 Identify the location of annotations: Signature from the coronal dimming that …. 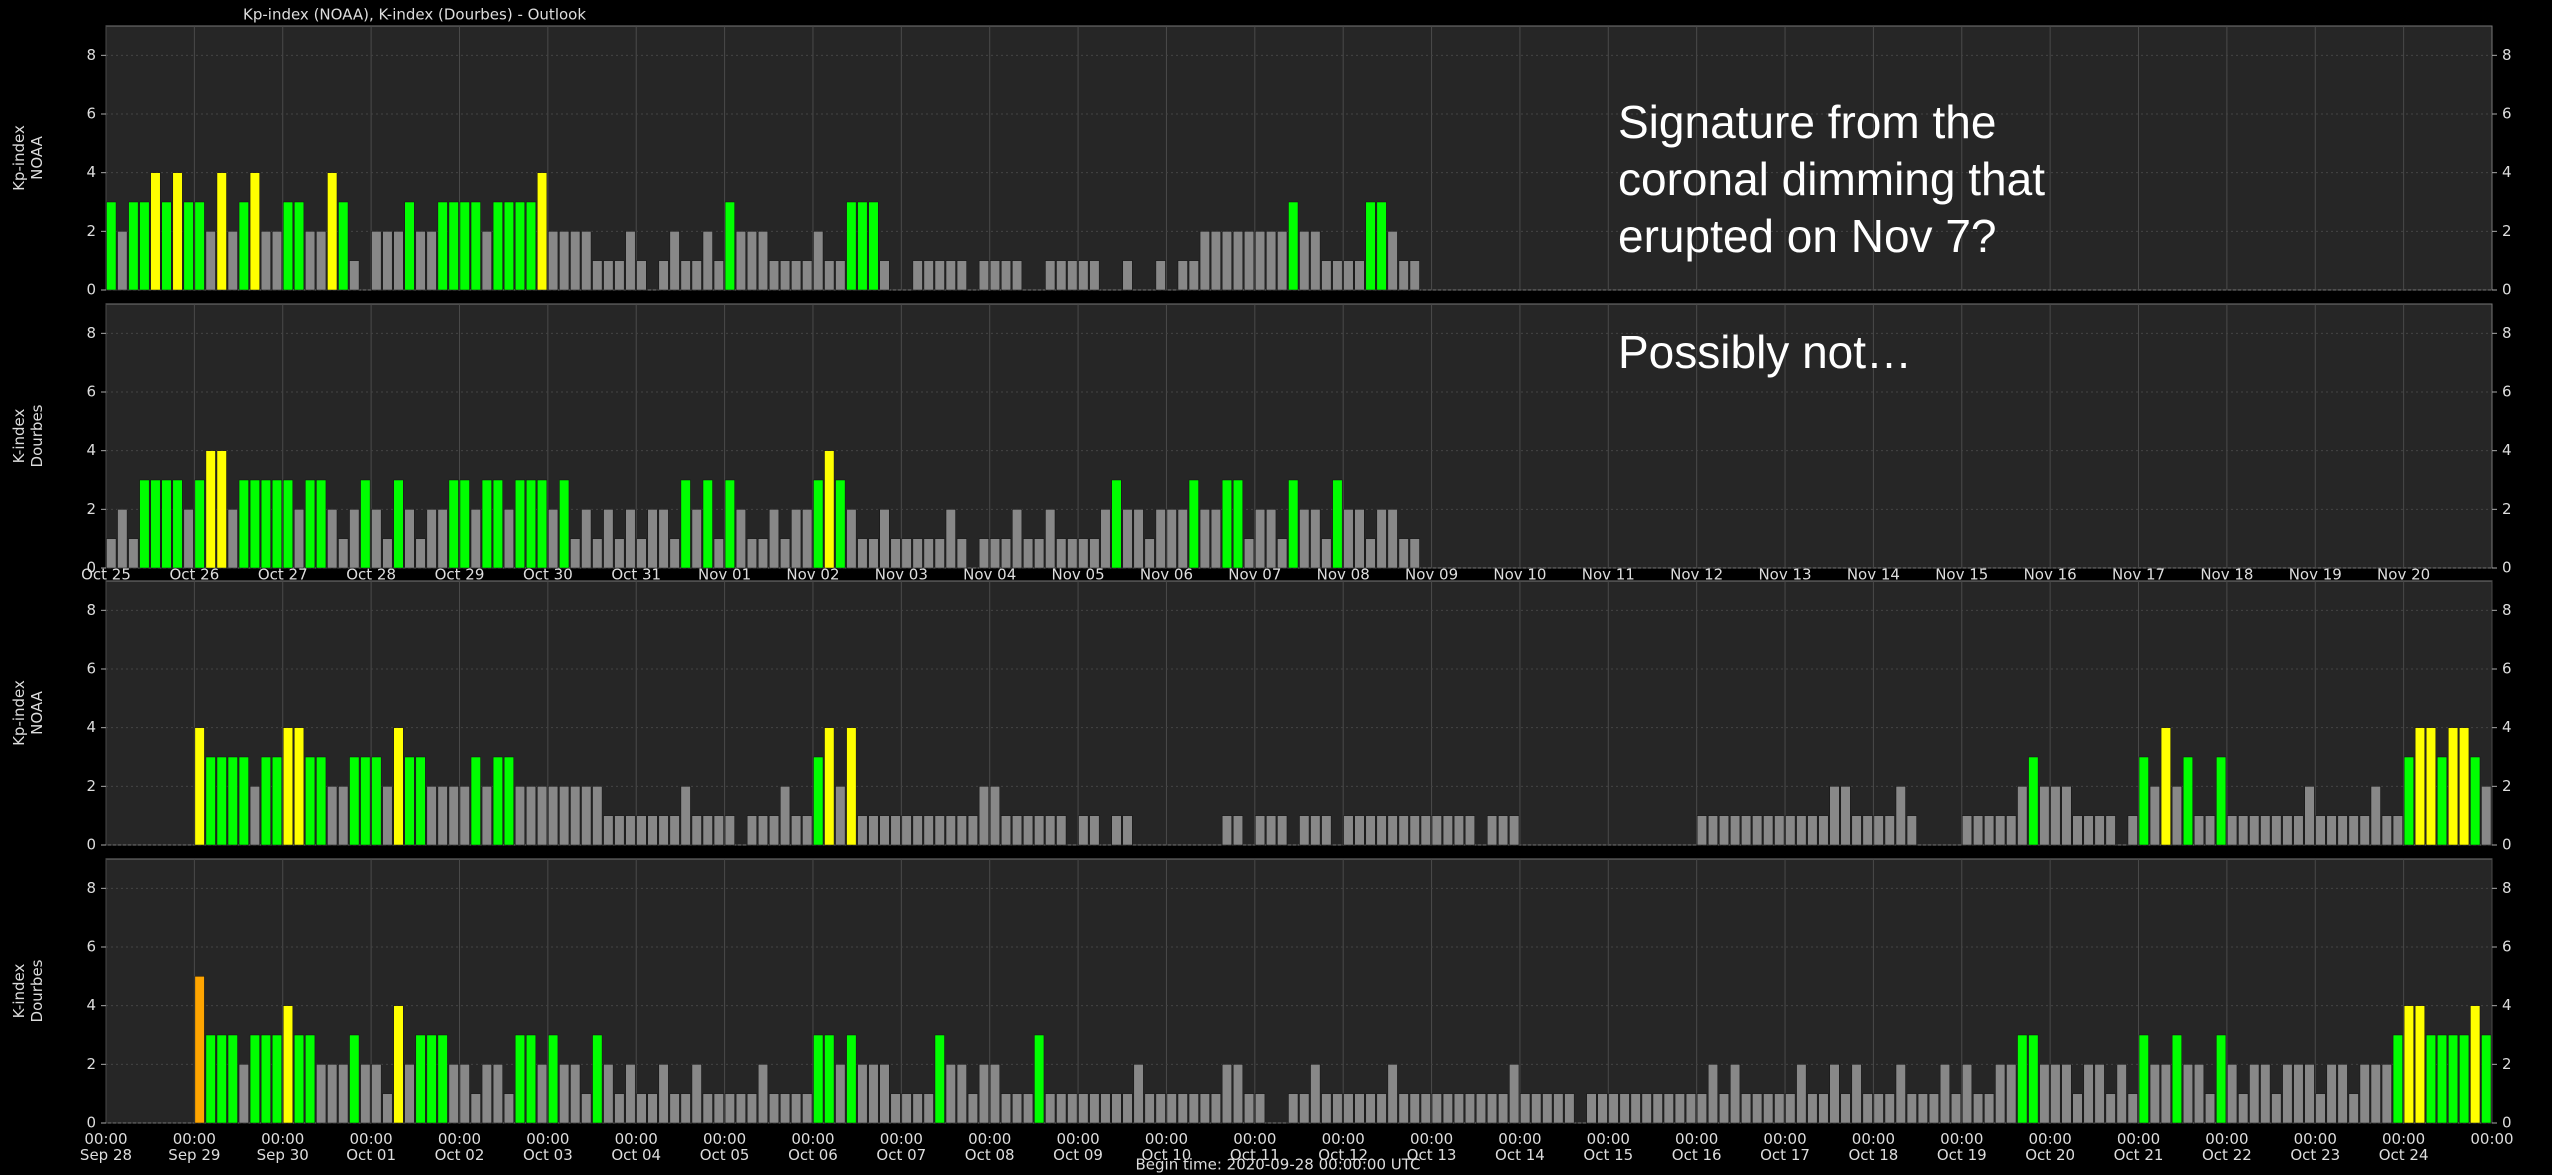
(1831, 237).